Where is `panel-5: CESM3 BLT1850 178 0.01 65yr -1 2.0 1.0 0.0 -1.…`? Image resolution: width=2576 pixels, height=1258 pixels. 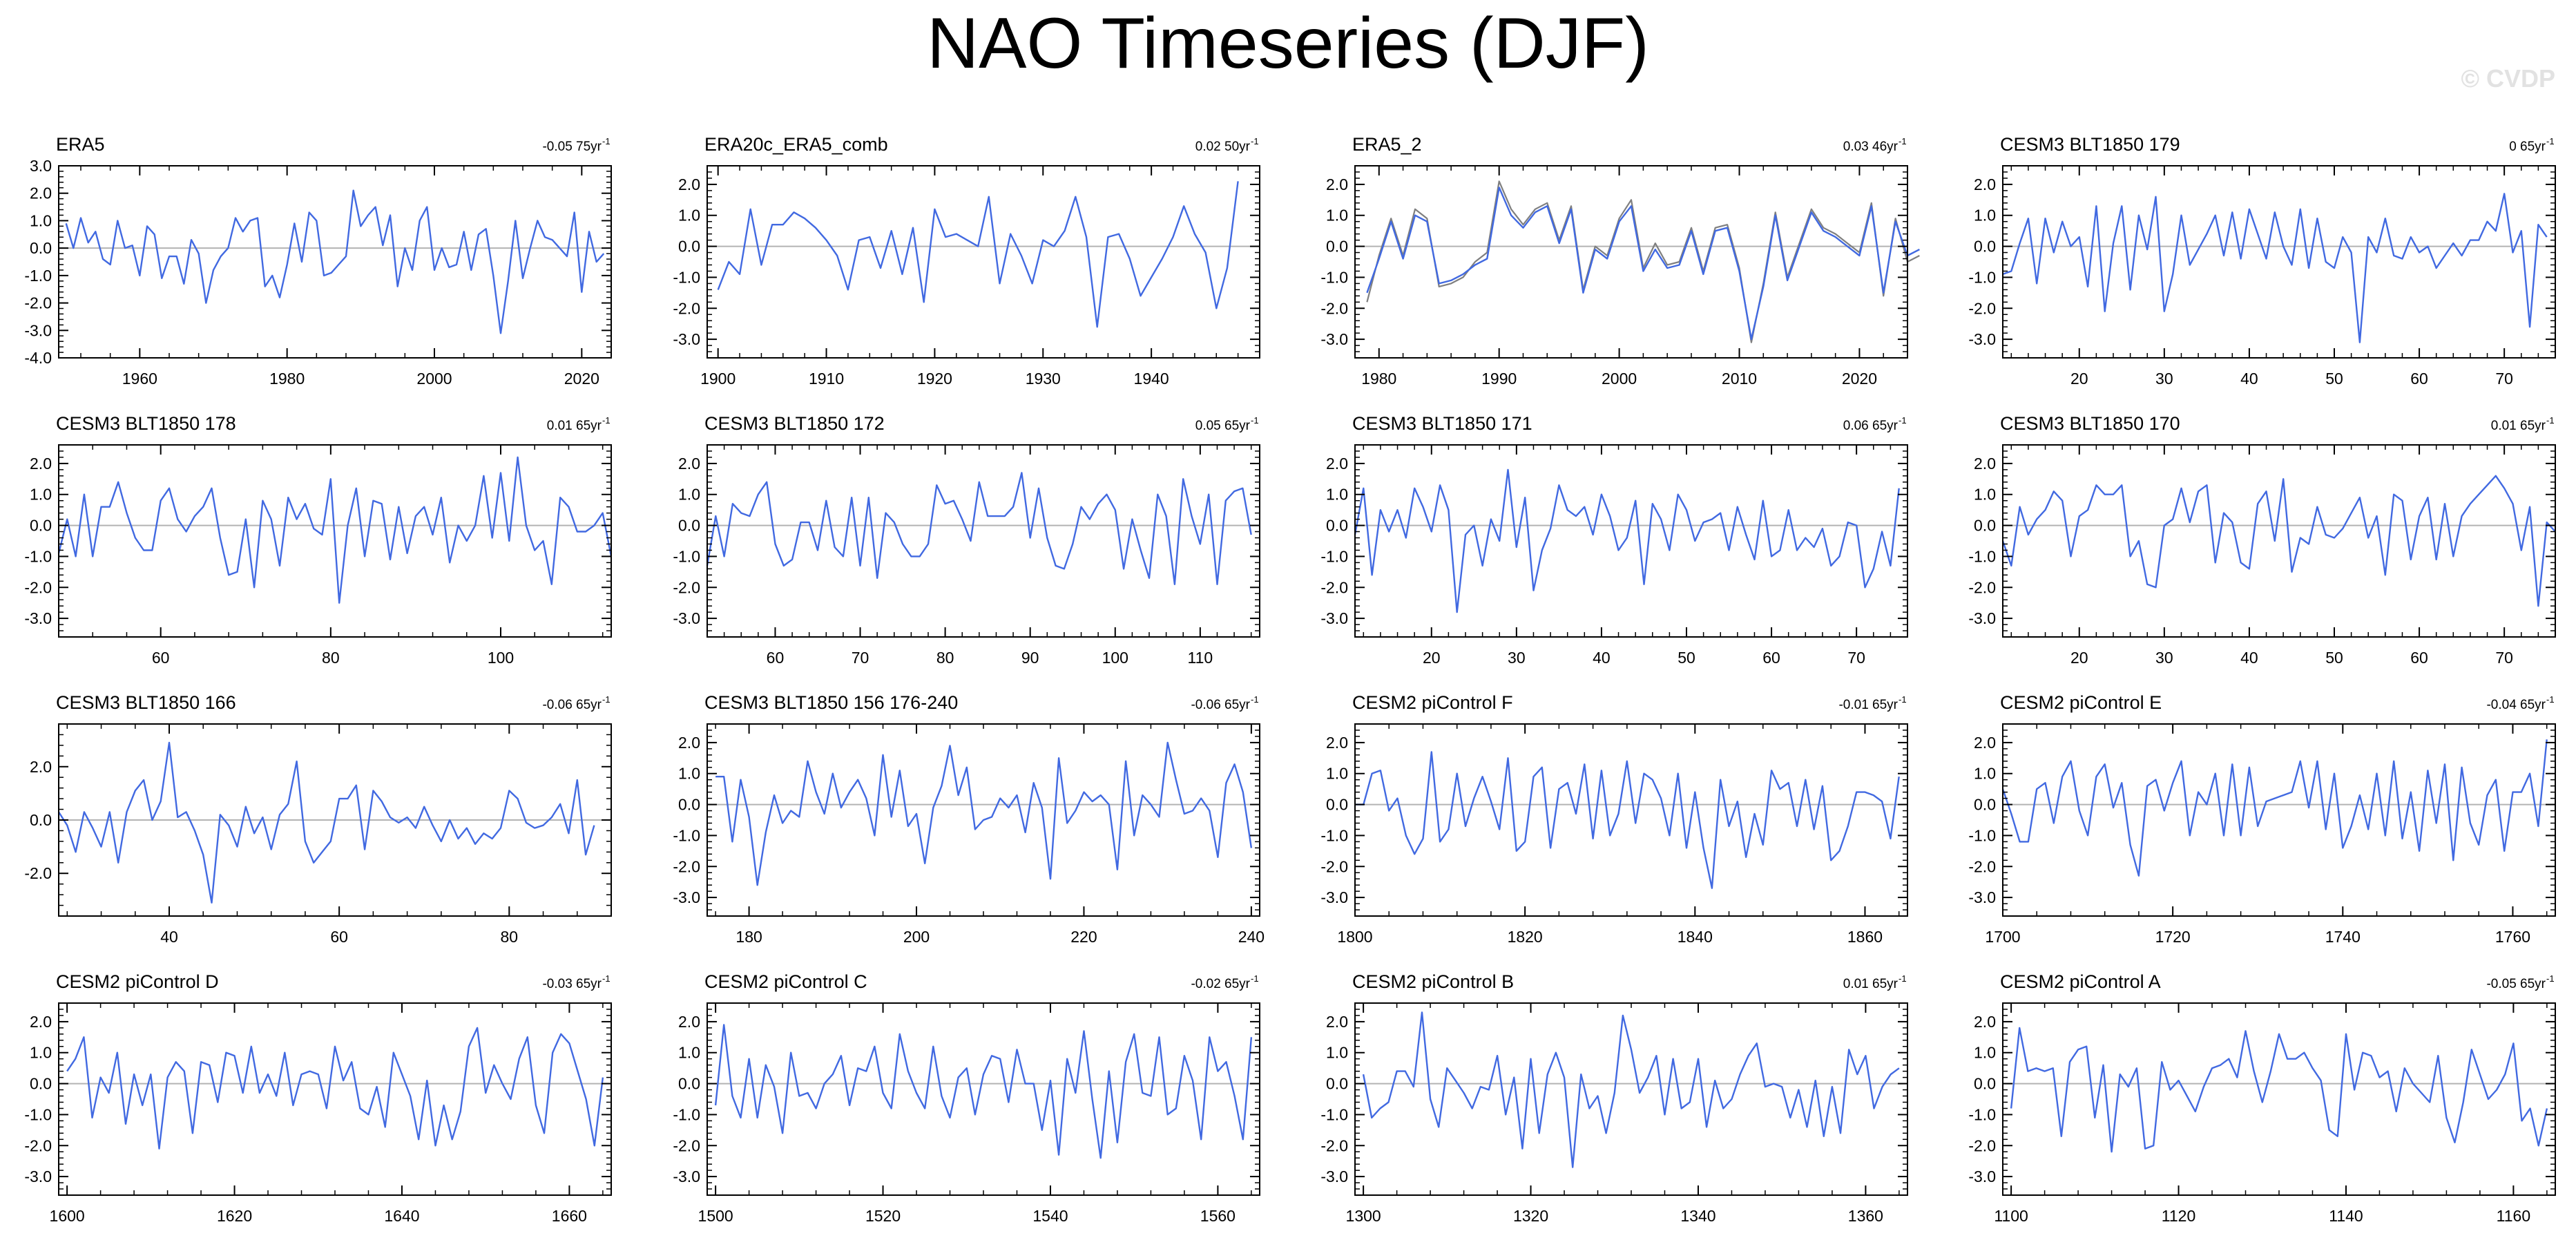
panel-5: CESM3 BLT1850 178 0.01 65yr -1 2.0 1.0 0.0 -1.… is located at coordinates (318, 540).